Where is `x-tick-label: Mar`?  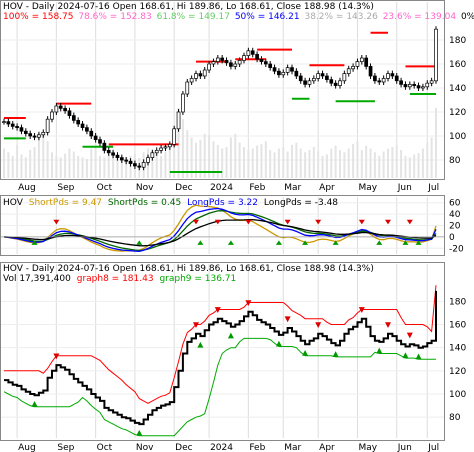 x-tick-label: Mar is located at coordinates (292, 447).